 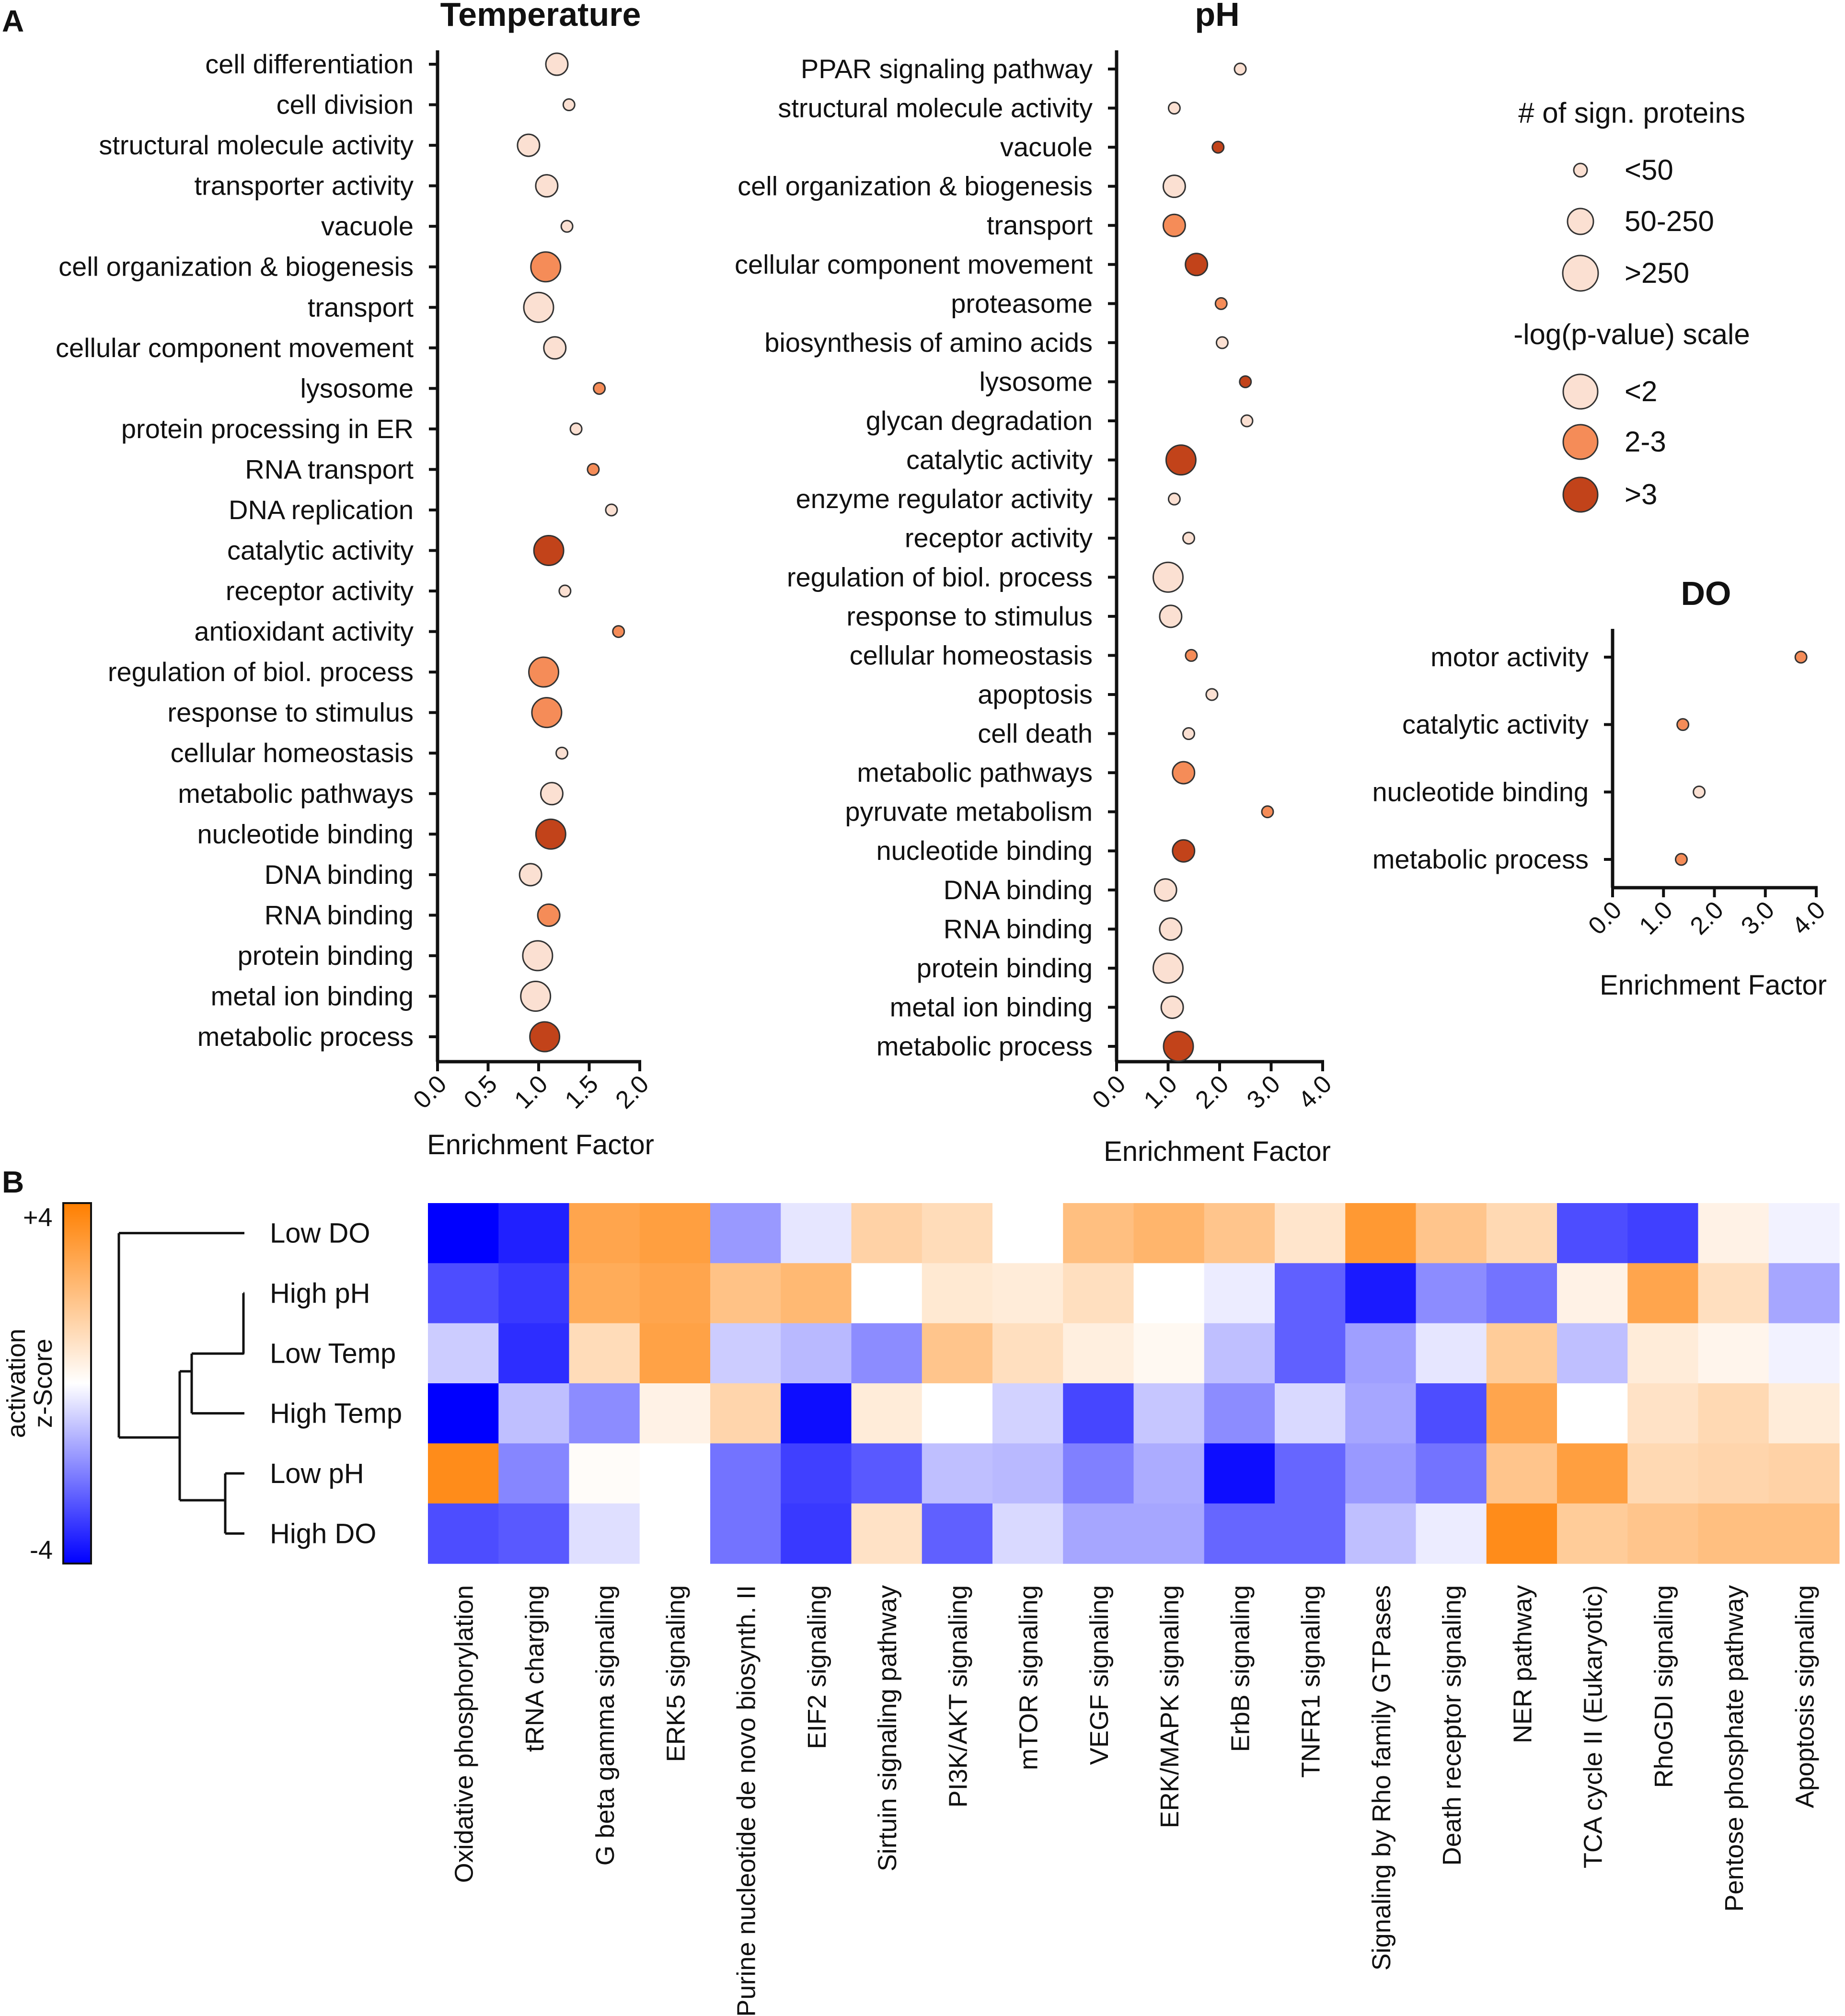 What do you see at coordinates (1580, 273) in the screenshot?
I see `legend-size-dot-large` at bounding box center [1580, 273].